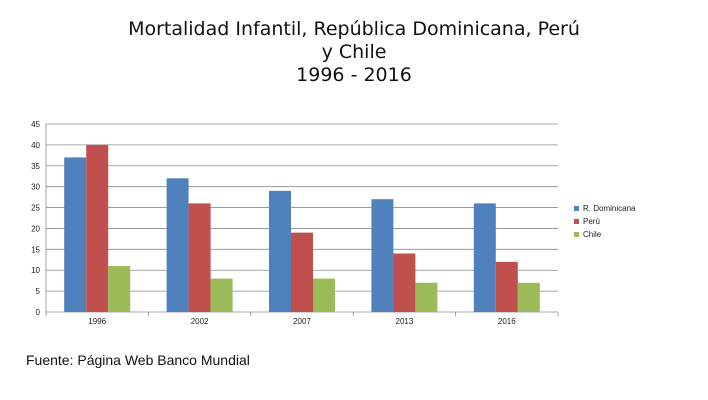 This screenshot has width=708, height=400. I want to click on legend-label: R. Dominicana, so click(609, 208).